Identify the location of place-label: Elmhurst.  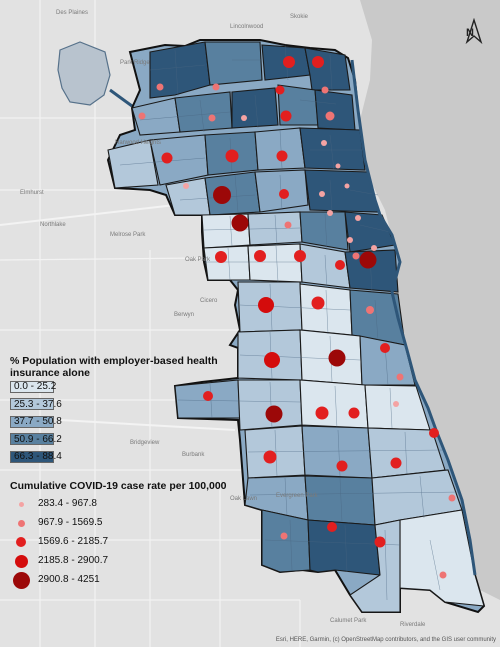
(32, 193).